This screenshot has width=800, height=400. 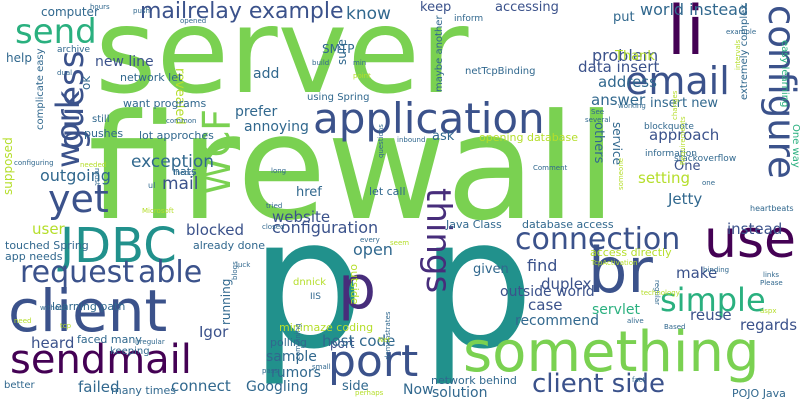 I want to click on word-requirements: Requirements, so click(x=683, y=140).